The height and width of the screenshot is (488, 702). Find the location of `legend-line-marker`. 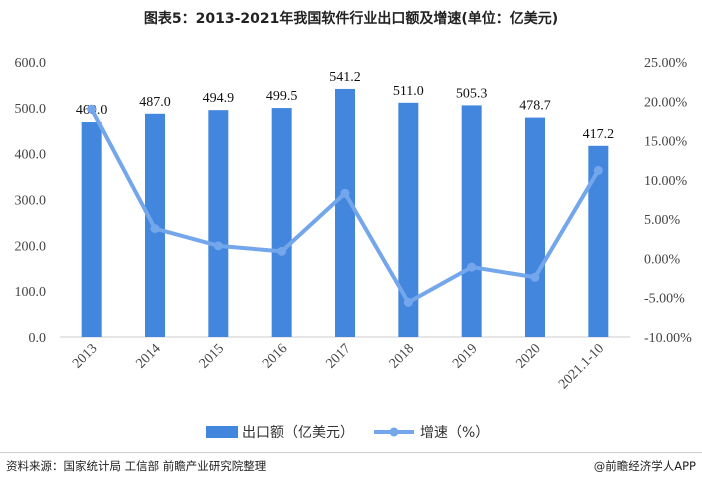

legend-line-marker is located at coordinates (394, 432).